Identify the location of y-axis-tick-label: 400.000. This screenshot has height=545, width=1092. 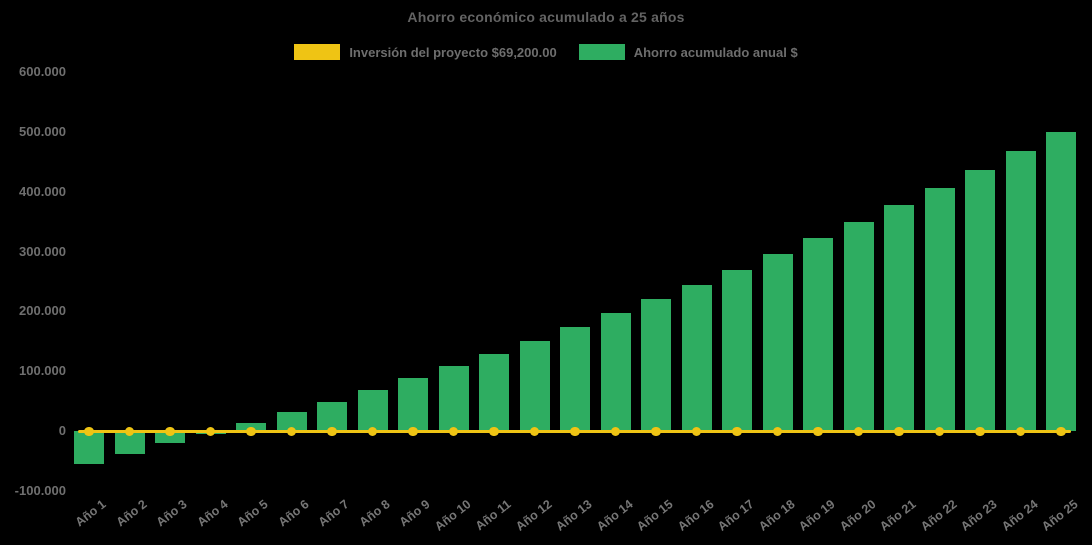
(42, 191).